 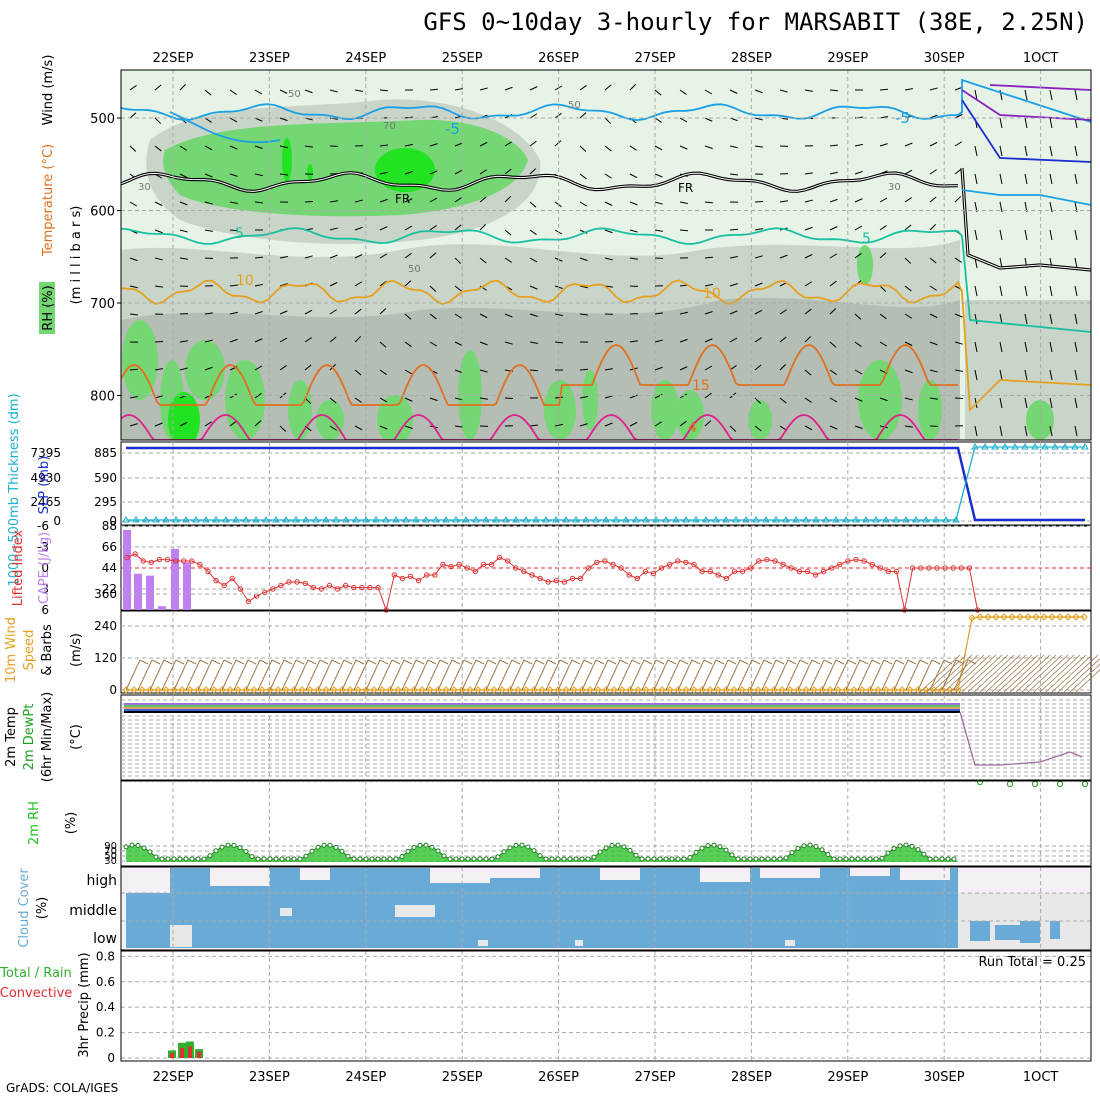 I want to click on wind-tick: 360, so click(x=105, y=594).